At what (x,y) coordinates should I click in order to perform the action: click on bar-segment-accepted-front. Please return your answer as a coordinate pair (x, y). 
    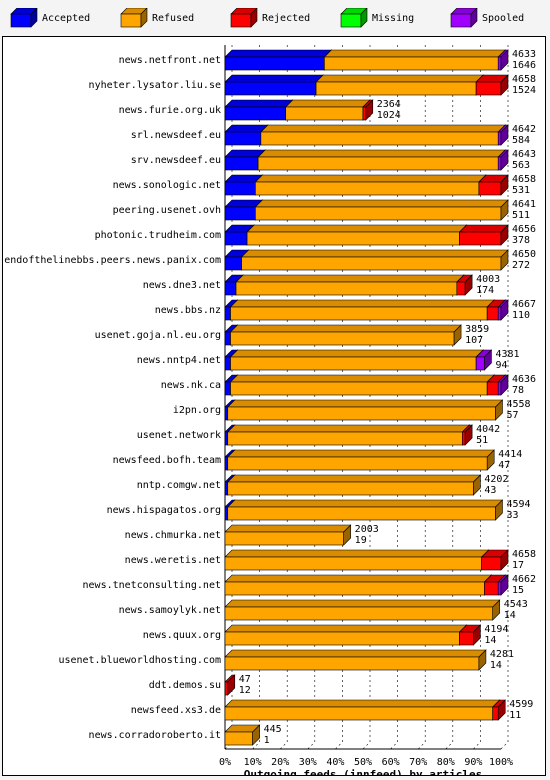
    Looking at the image, I should click on (227, 363).